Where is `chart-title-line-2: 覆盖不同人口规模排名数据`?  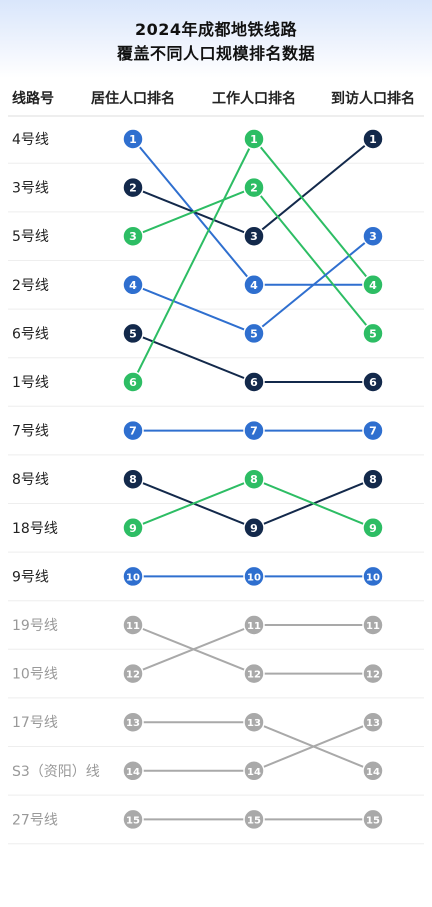
chart-title-line-2: 覆盖不同人口规模排名数据 is located at coordinates (215, 53).